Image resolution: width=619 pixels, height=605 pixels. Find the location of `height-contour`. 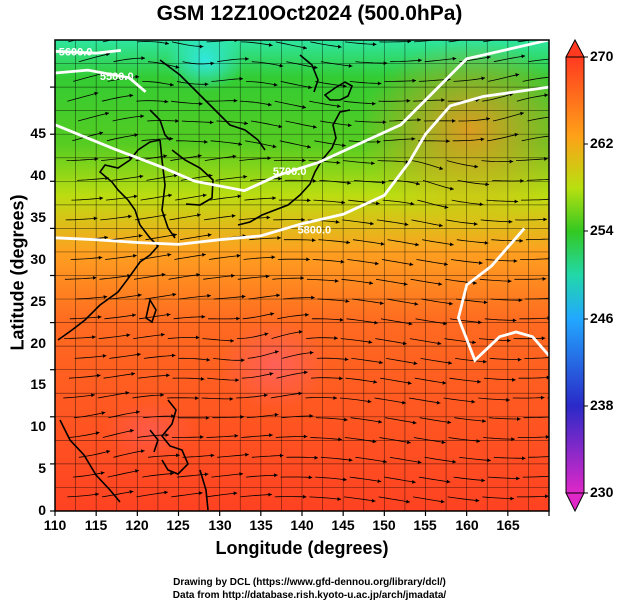

height-contour is located at coordinates (101, 80).